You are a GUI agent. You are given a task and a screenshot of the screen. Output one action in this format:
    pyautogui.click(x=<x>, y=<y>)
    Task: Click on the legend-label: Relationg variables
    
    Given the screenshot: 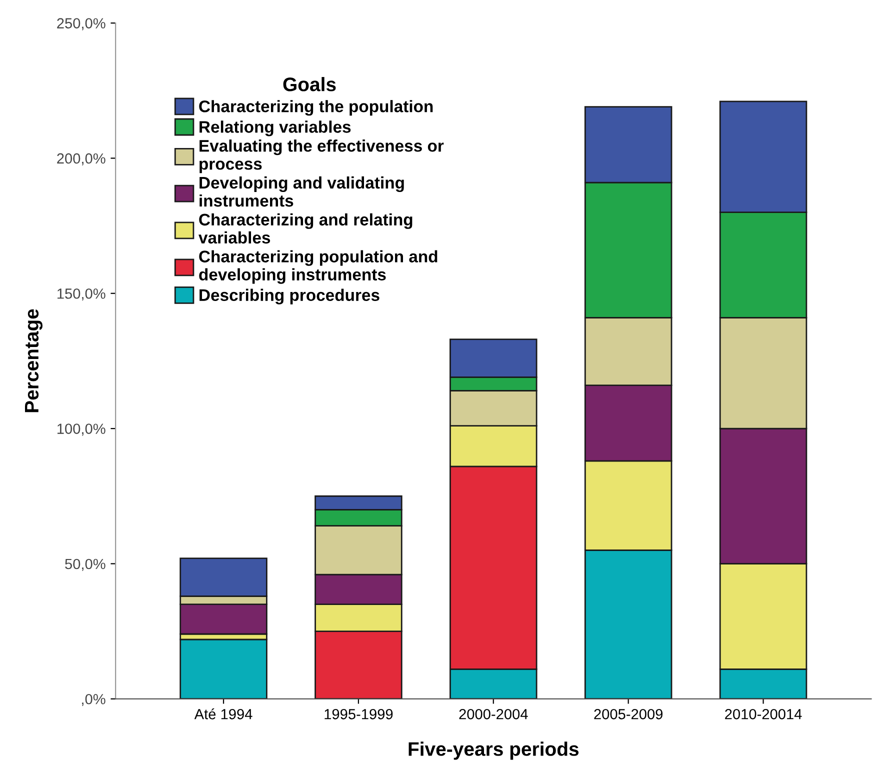 What is the action you would take?
    pyautogui.click(x=275, y=128)
    